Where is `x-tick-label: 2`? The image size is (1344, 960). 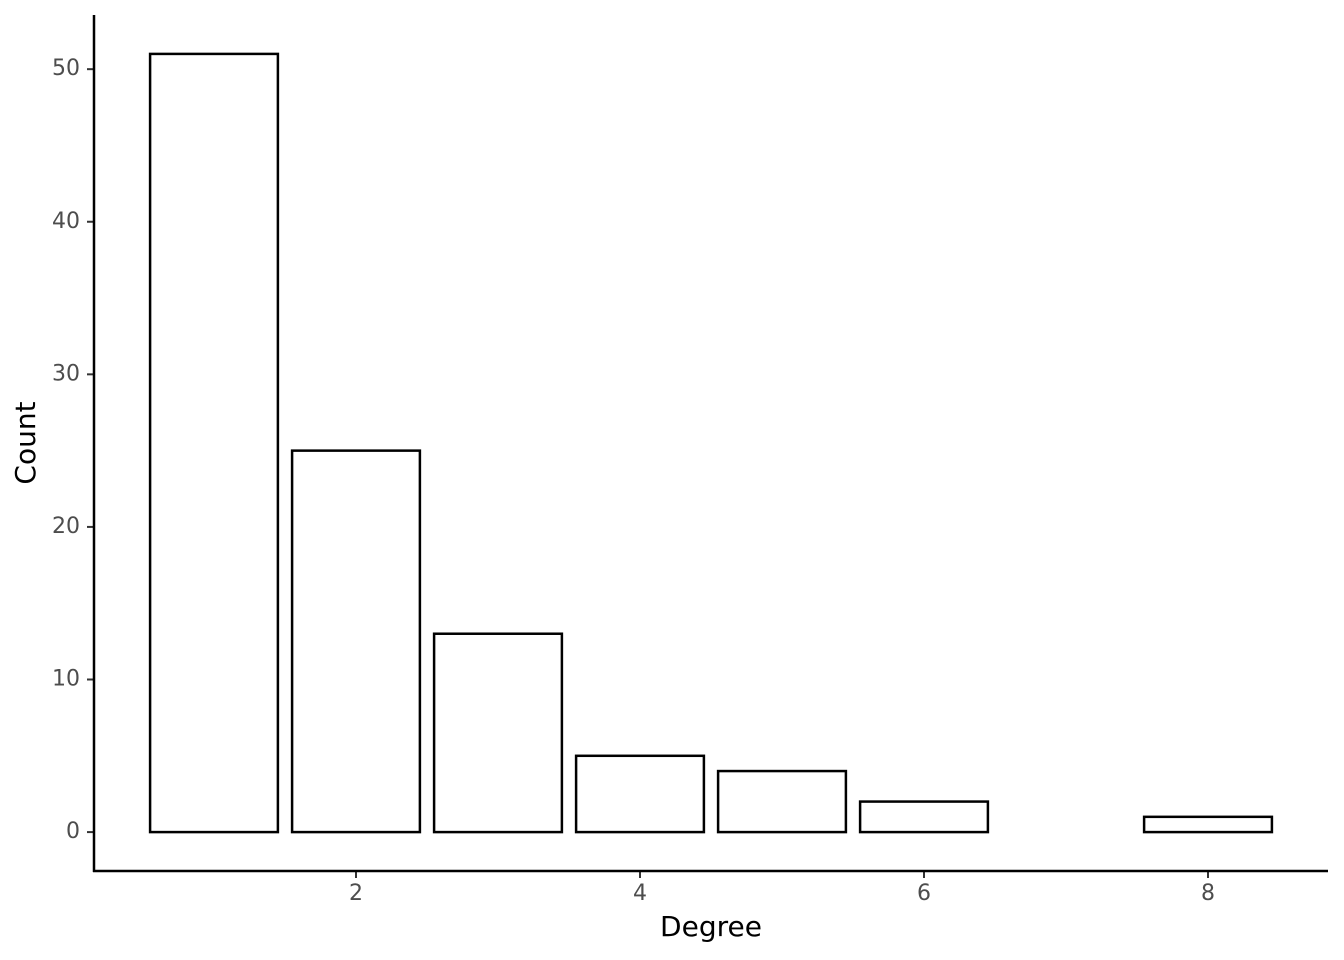
x-tick-label: 2 is located at coordinates (356, 893).